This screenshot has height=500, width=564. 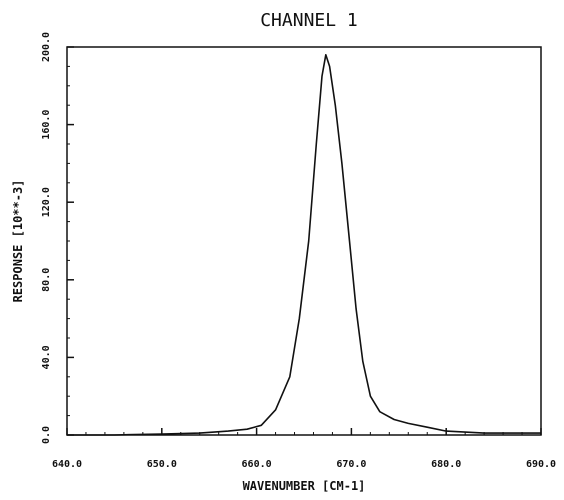 What do you see at coordinates (18, 241) in the screenshot?
I see `y-axis-title: RESPONSE [10**-3]` at bounding box center [18, 241].